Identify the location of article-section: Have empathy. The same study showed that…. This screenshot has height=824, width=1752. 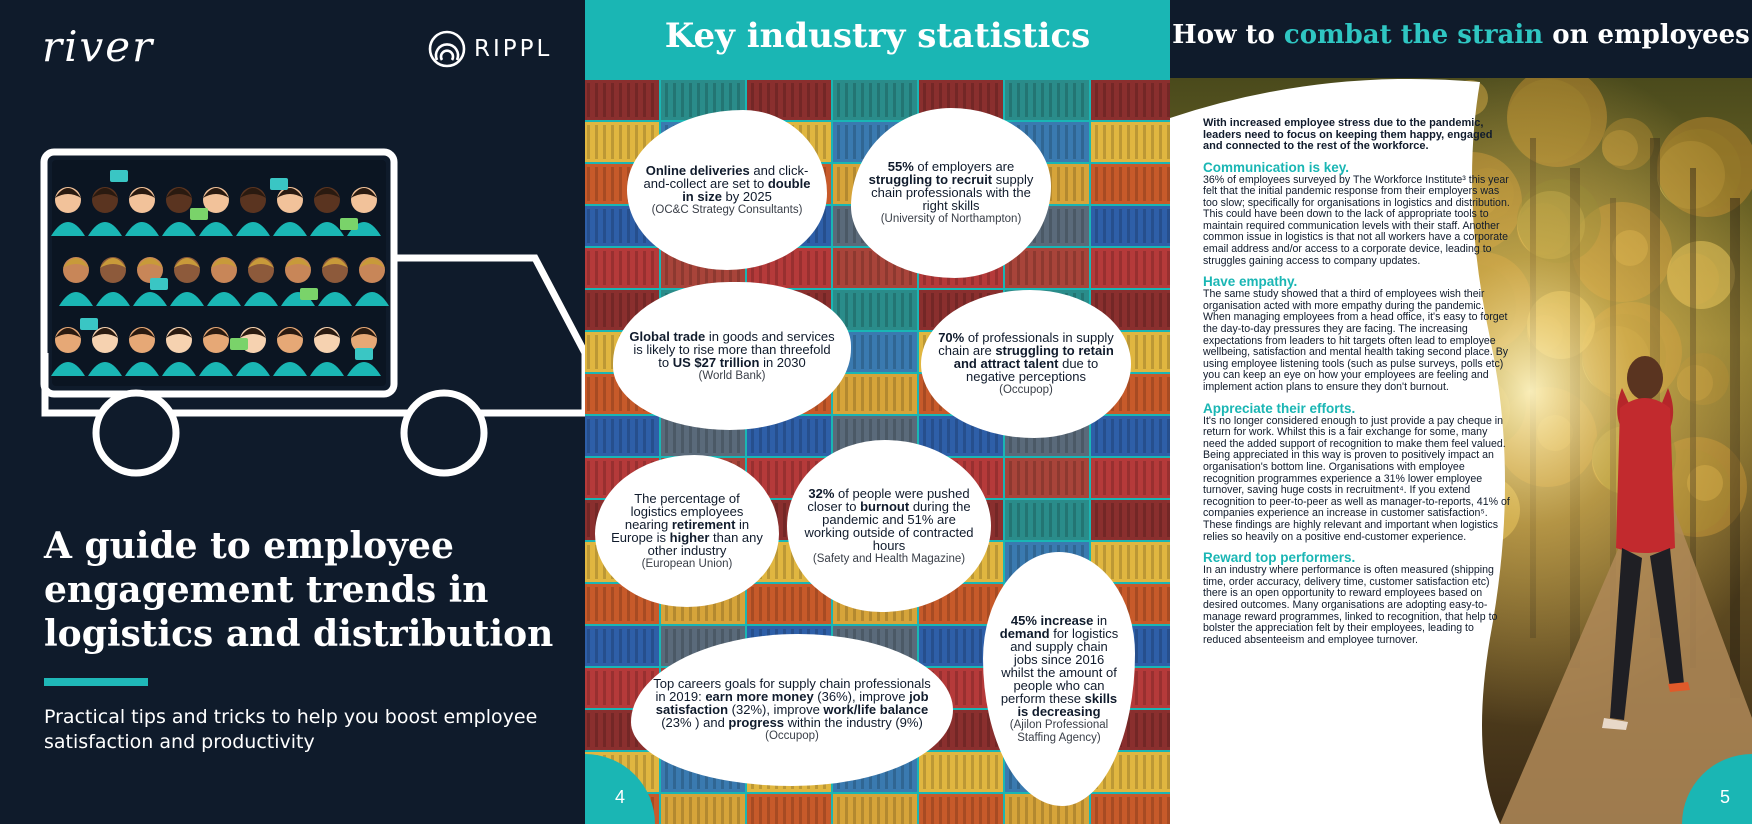
(1358, 334).